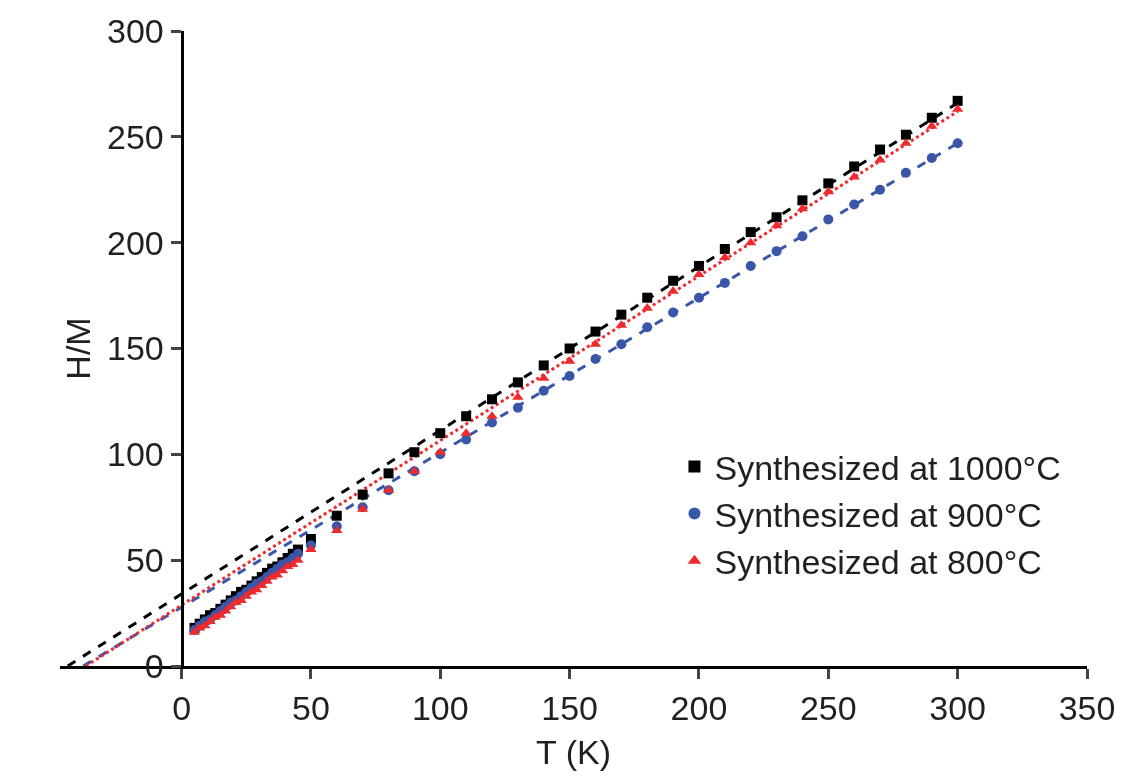 The height and width of the screenshot is (778, 1132). I want to click on y-tick-label: 300, so click(135, 30).